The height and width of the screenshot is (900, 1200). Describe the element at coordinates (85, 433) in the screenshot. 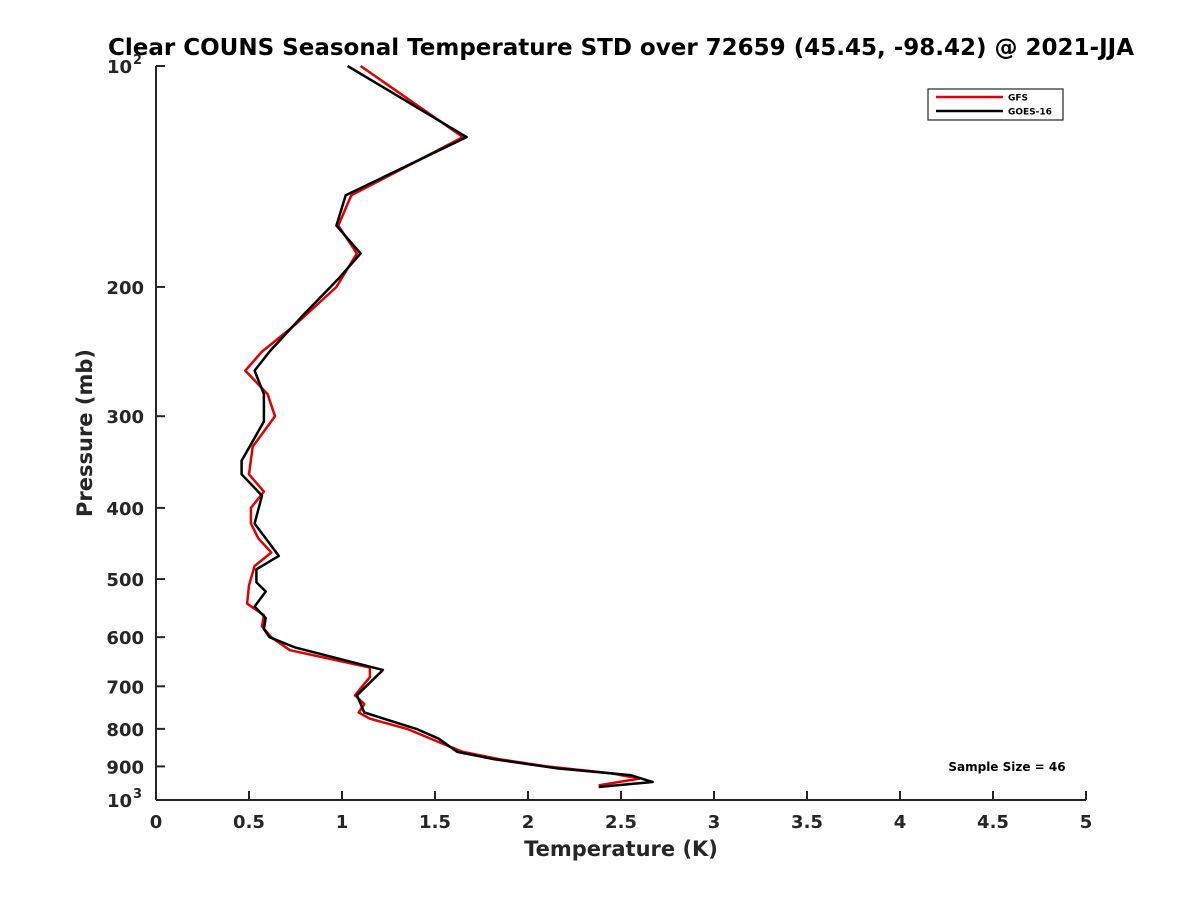

I see `y-axis-label: Pressure (mb)` at that location.